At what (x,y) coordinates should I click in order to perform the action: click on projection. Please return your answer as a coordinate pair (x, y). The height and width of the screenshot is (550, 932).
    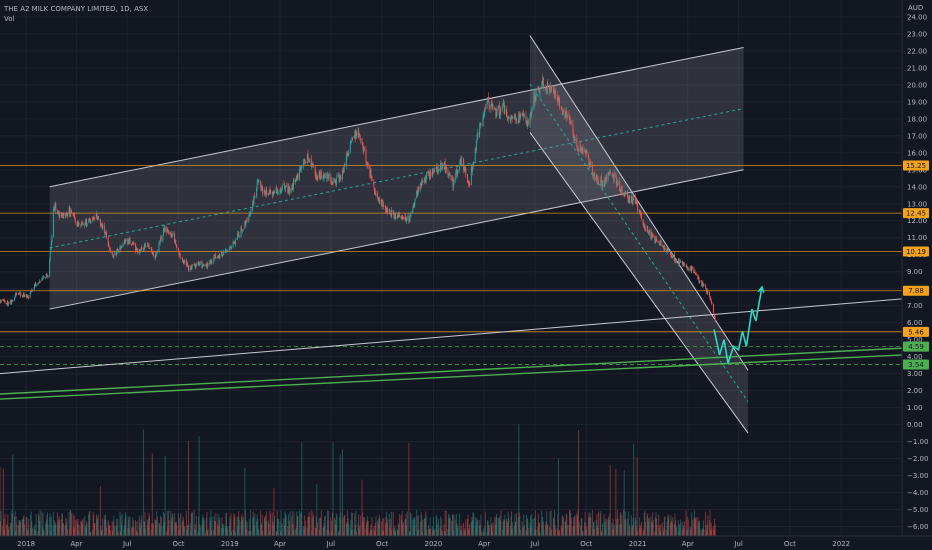
    Looking at the image, I should click on (739, 324).